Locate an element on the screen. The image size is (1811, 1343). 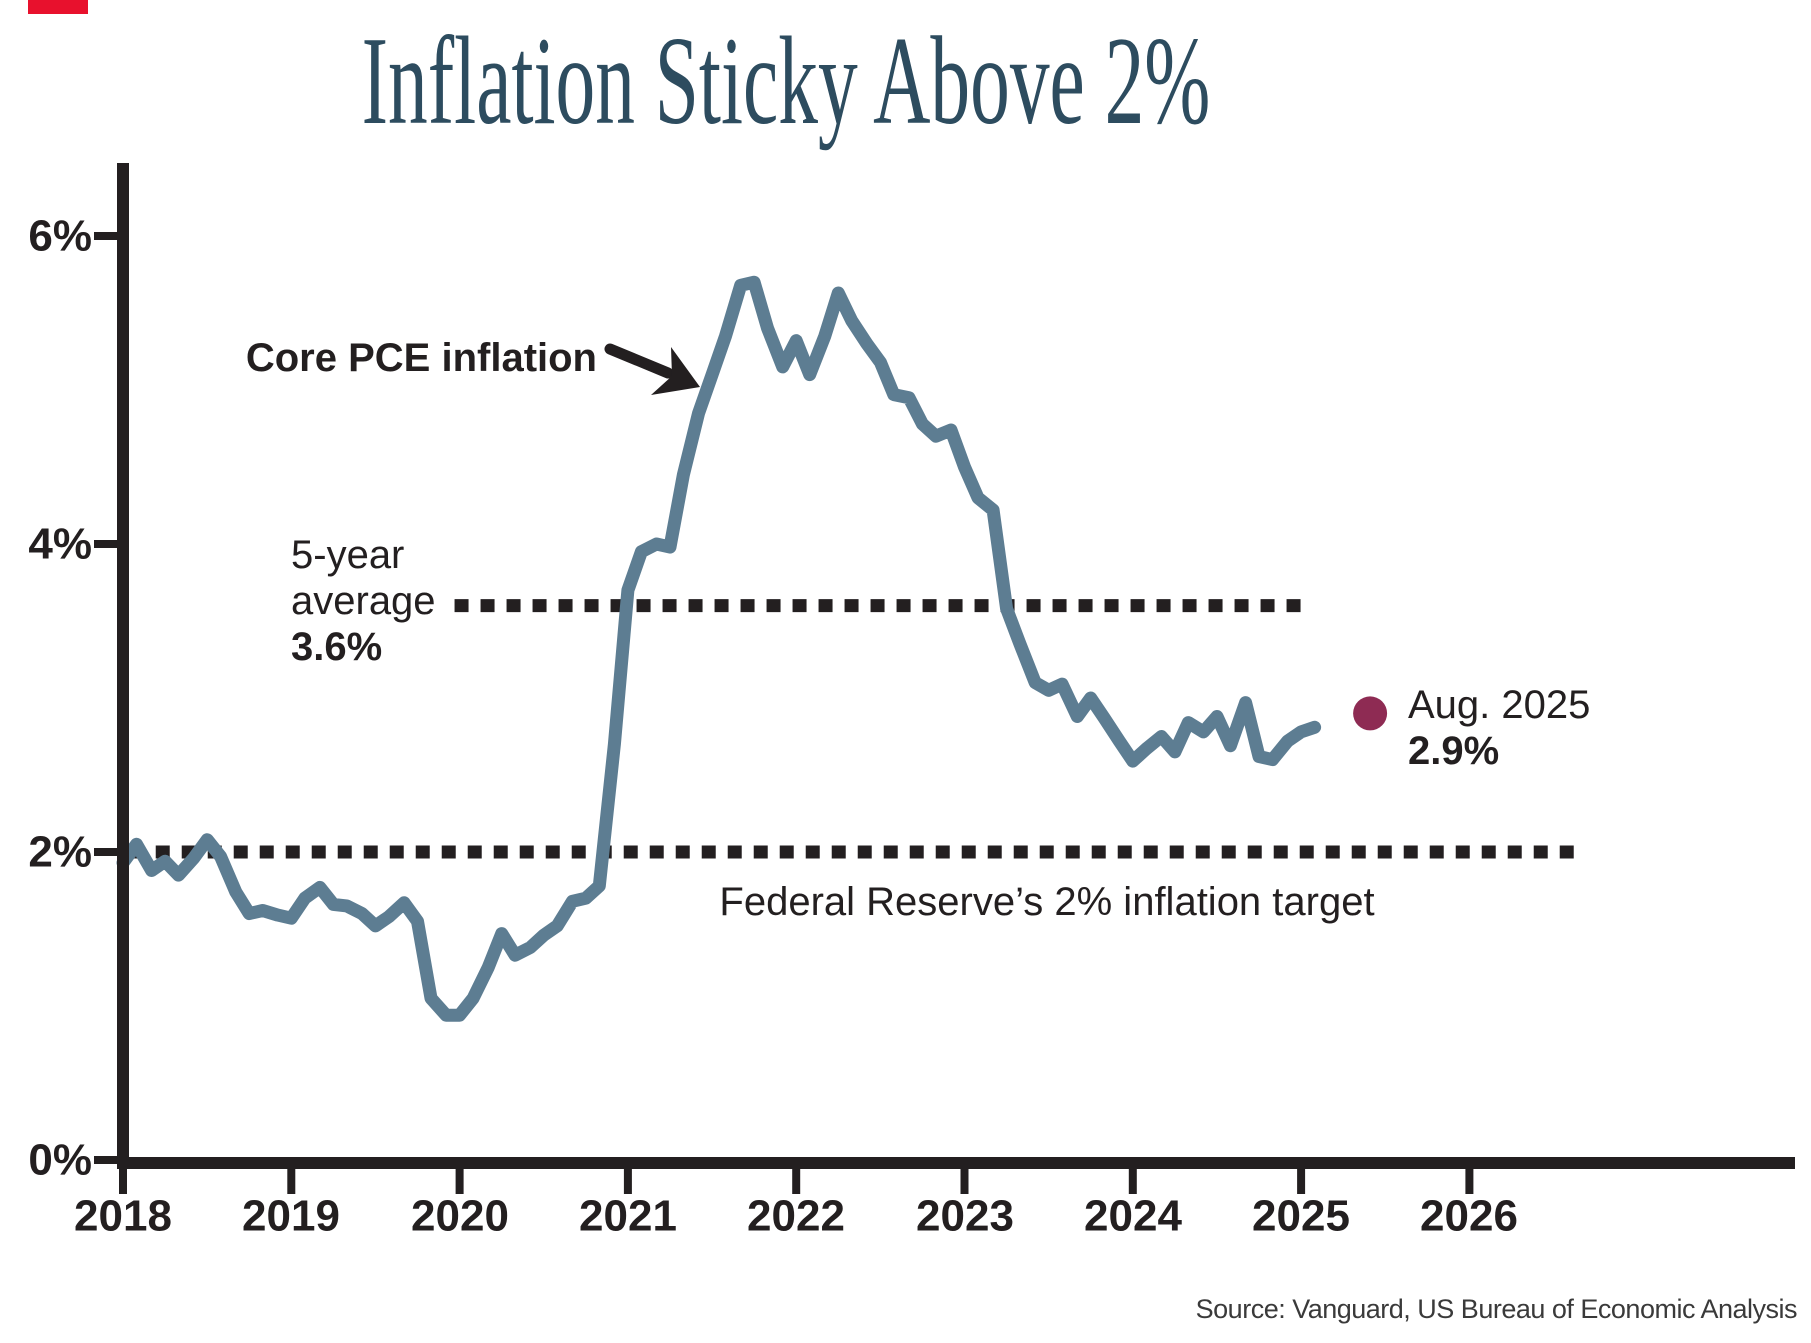
x-tick-2024: 2024 is located at coordinates (1133, 1216).